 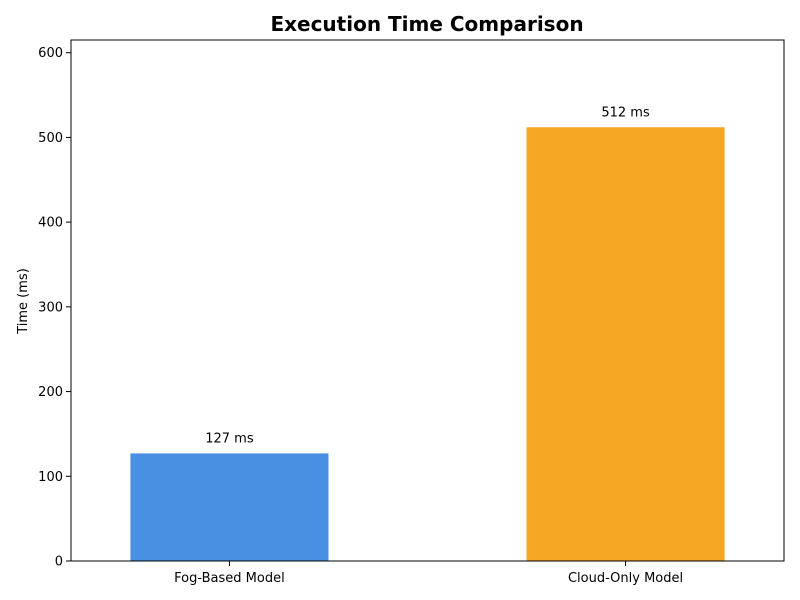 I want to click on y-tick-label: 100, so click(x=50, y=477).